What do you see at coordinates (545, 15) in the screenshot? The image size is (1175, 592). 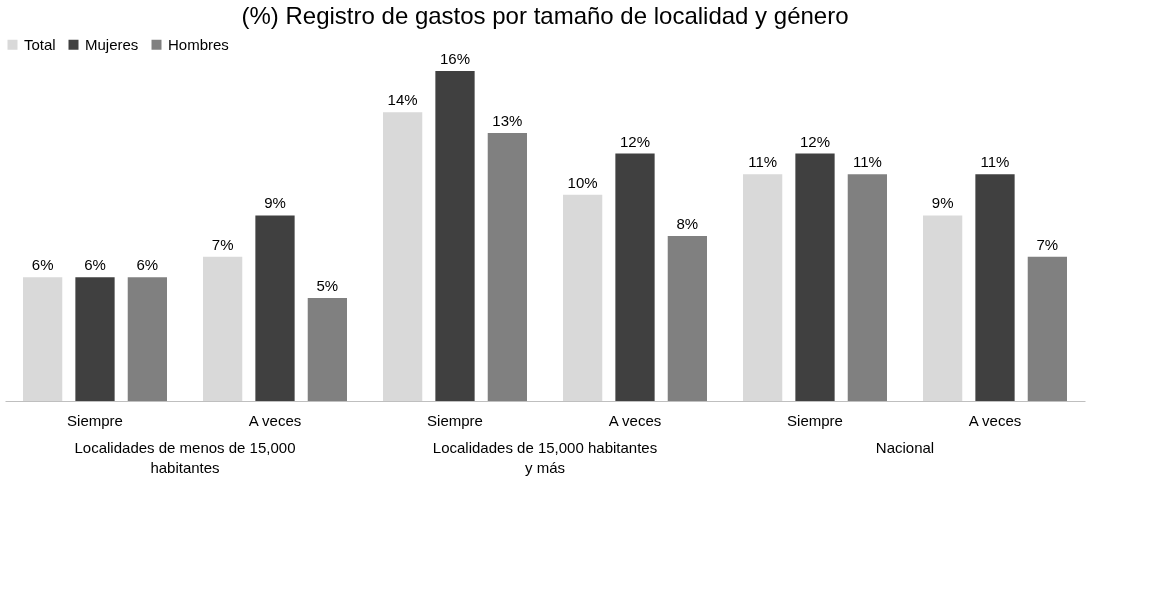 I see `chart-title: (%) Registro de gastos por tamaño de localidad y género` at bounding box center [545, 15].